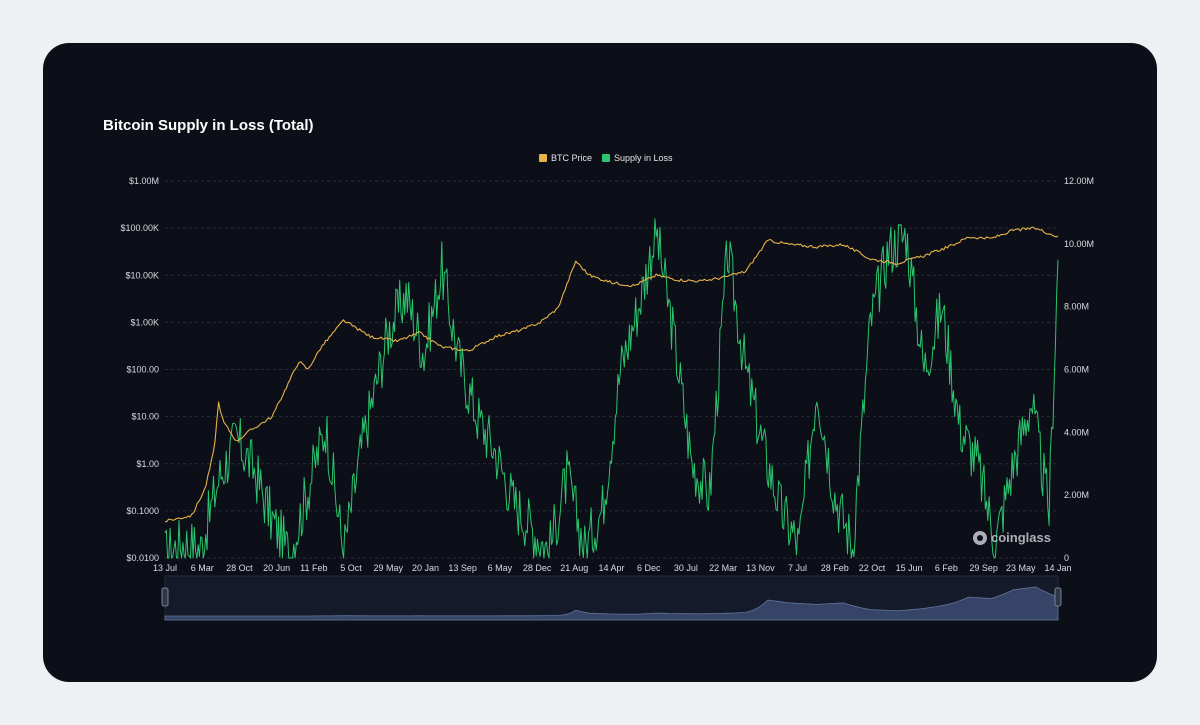 The image size is (1200, 725). What do you see at coordinates (611, 568) in the screenshot?
I see `x-tick-label: 14 Apr` at bounding box center [611, 568].